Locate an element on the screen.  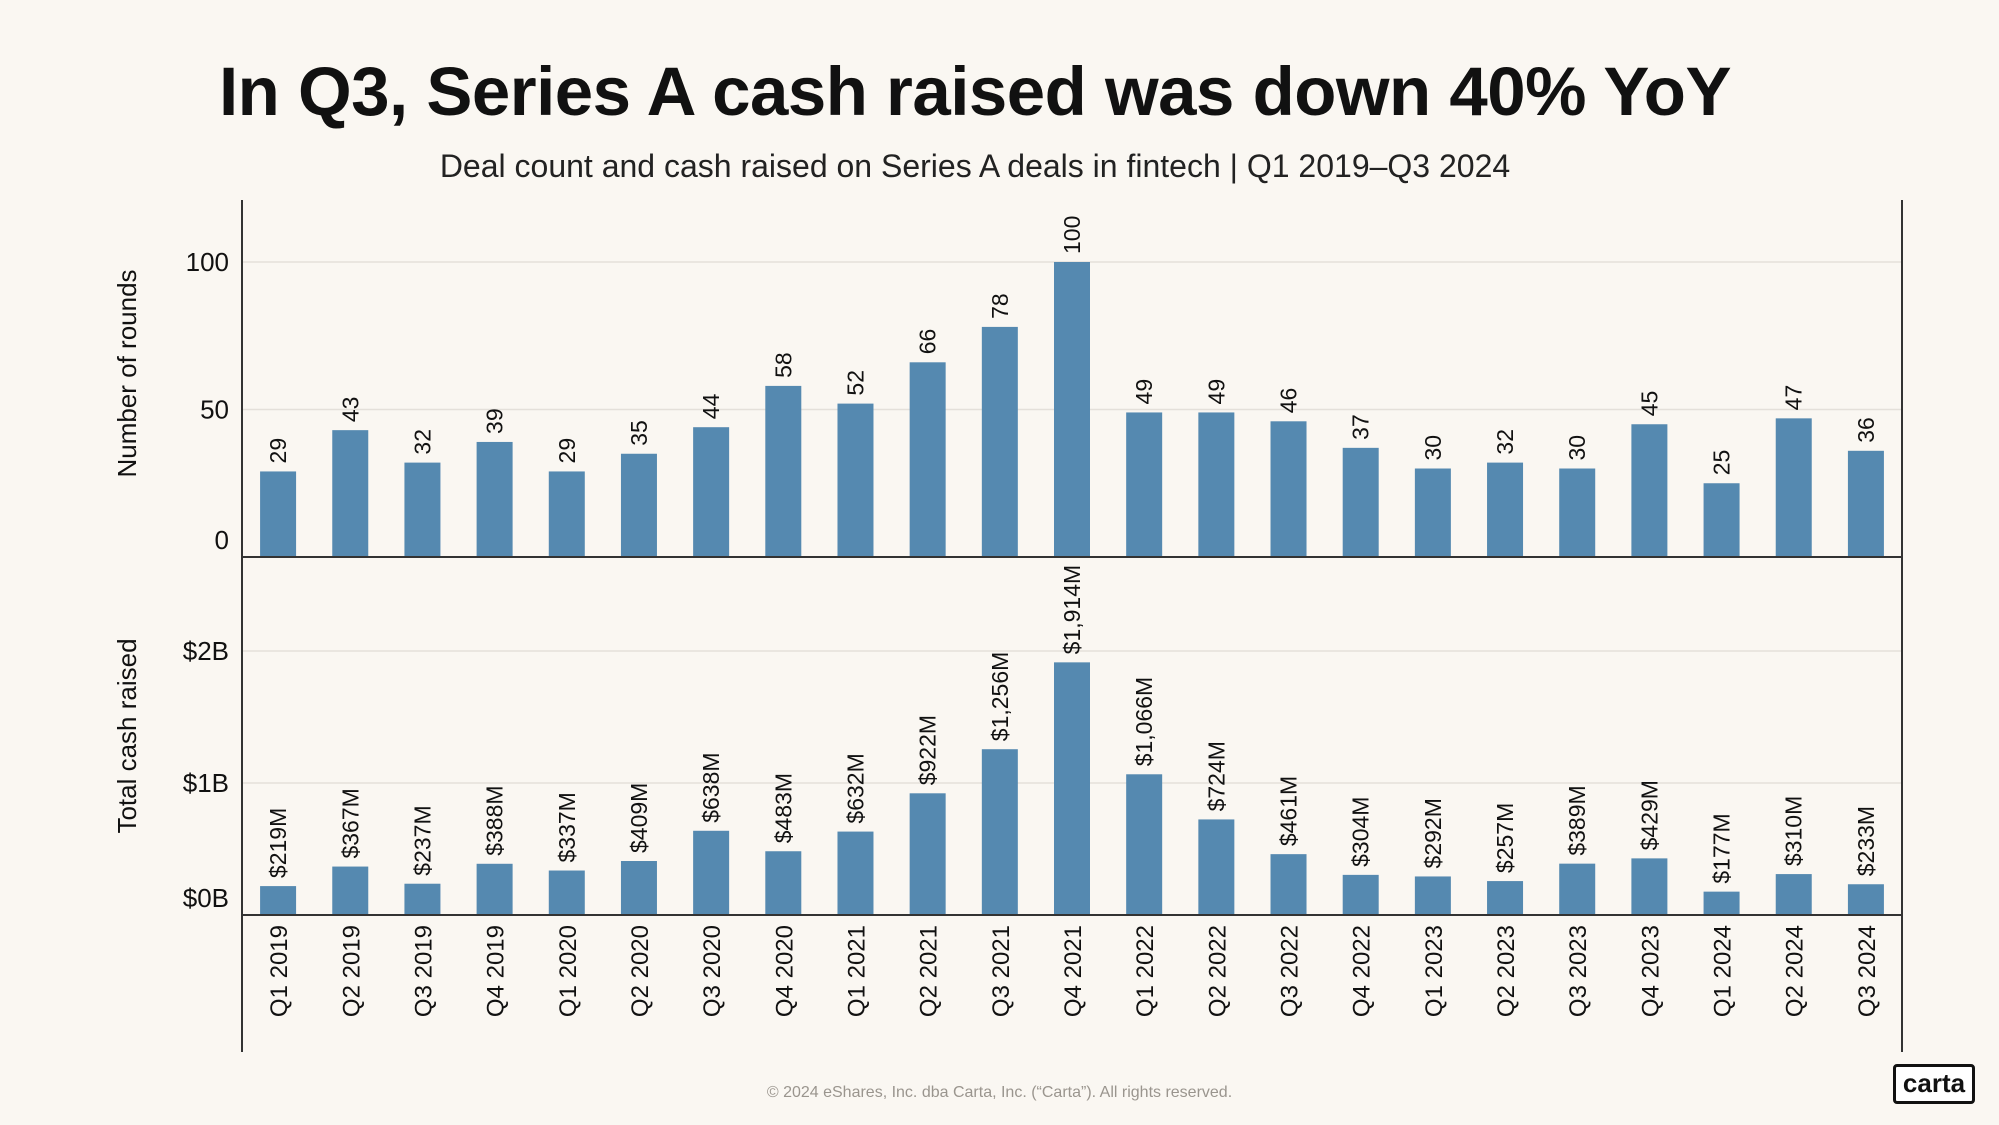
data-label: $304M is located at coordinates (1361, 832).